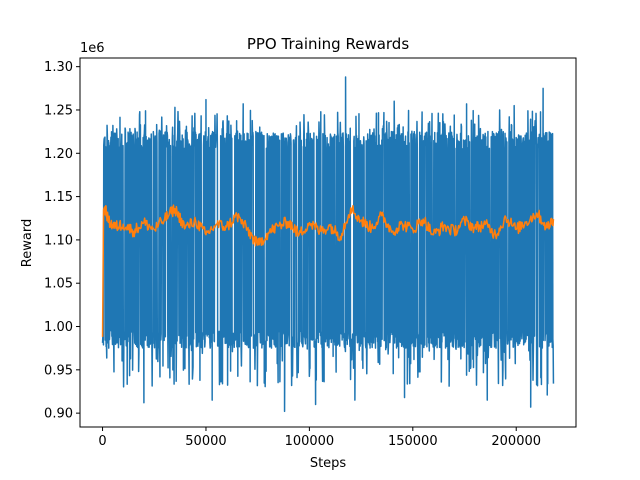 Image resolution: width=640 pixels, height=480 pixels. What do you see at coordinates (92, 48) in the screenshot?
I see `y-offset-label: 1e6` at bounding box center [92, 48].